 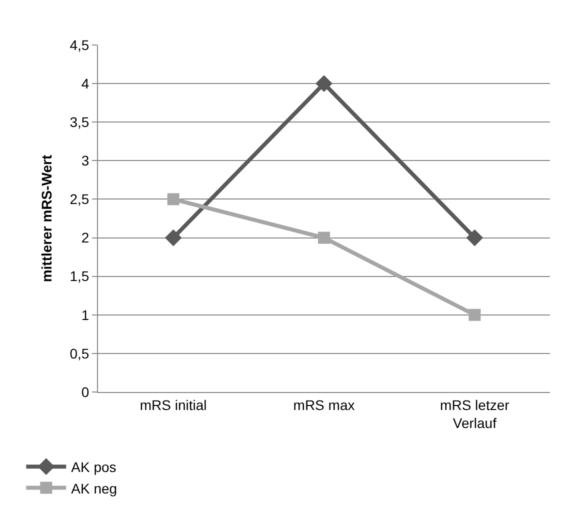 I want to click on y-tick-label: 4,5, so click(x=80, y=44).